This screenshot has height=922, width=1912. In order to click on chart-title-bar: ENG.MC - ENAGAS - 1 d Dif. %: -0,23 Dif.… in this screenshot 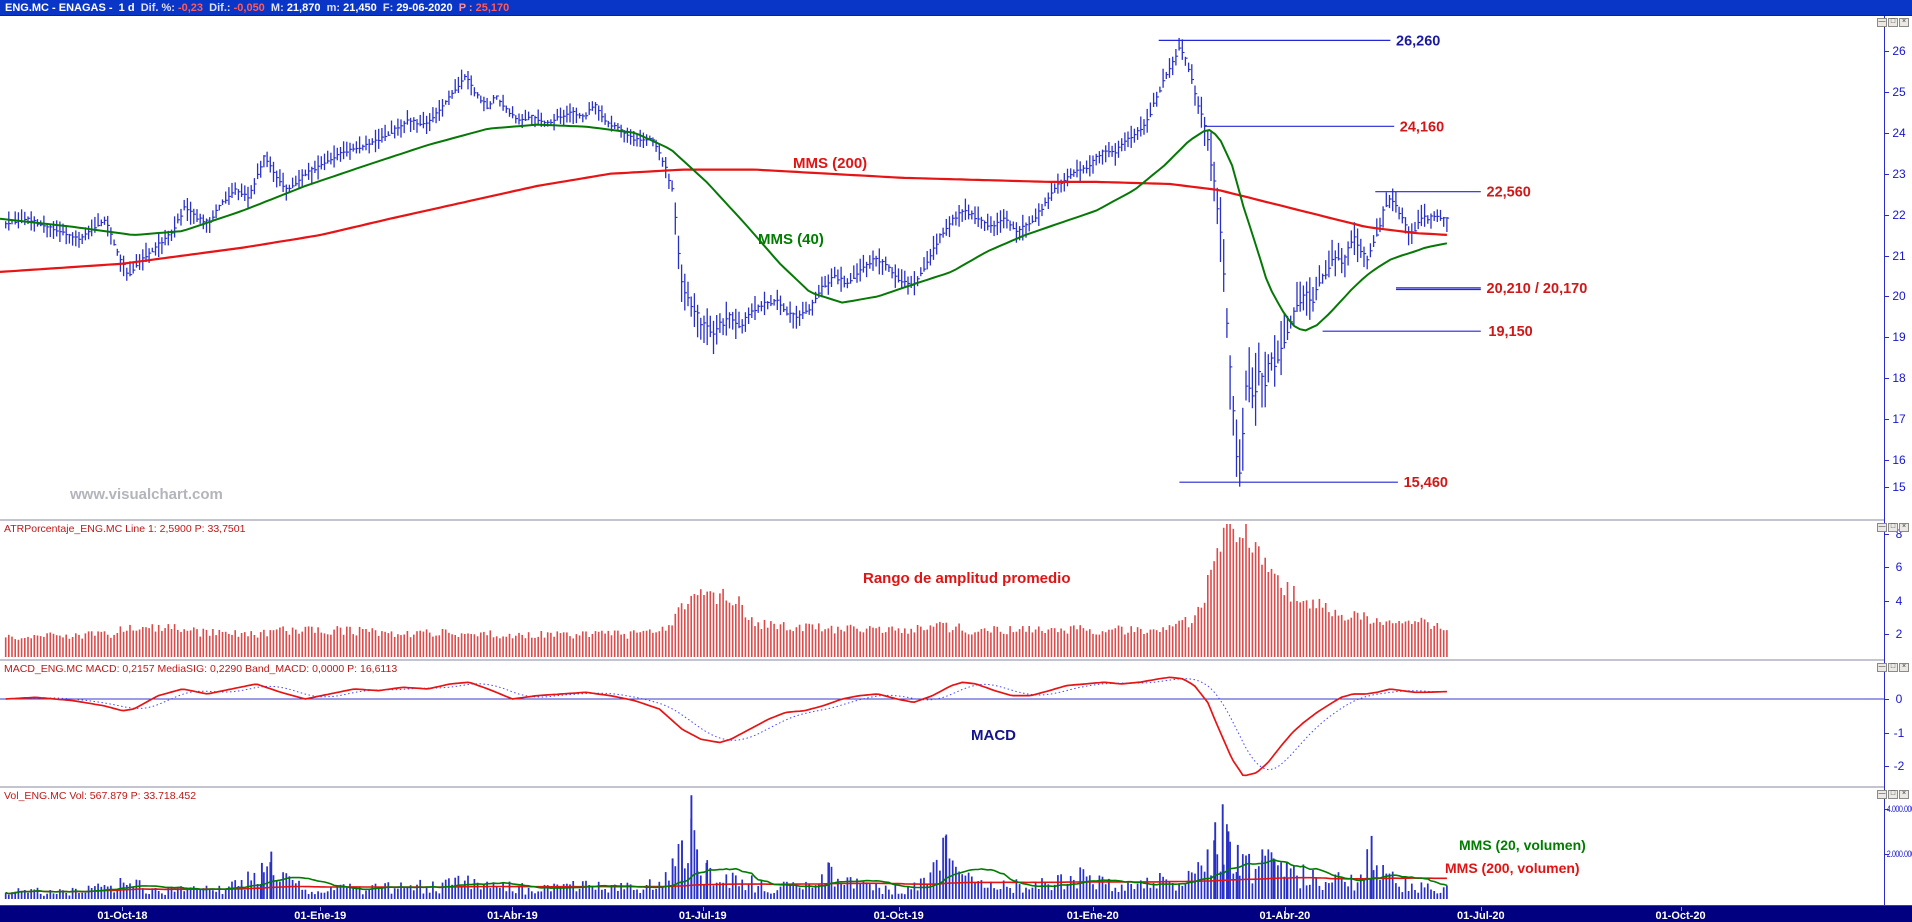, I will do `click(956, 8)`.